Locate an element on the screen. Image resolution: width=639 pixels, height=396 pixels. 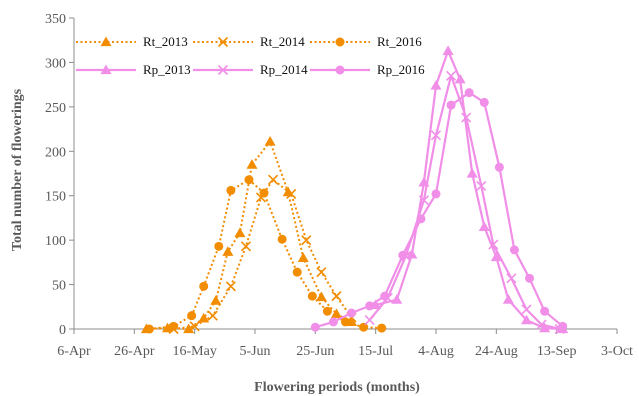
legend-label: Rp_2013 is located at coordinates (167, 69).